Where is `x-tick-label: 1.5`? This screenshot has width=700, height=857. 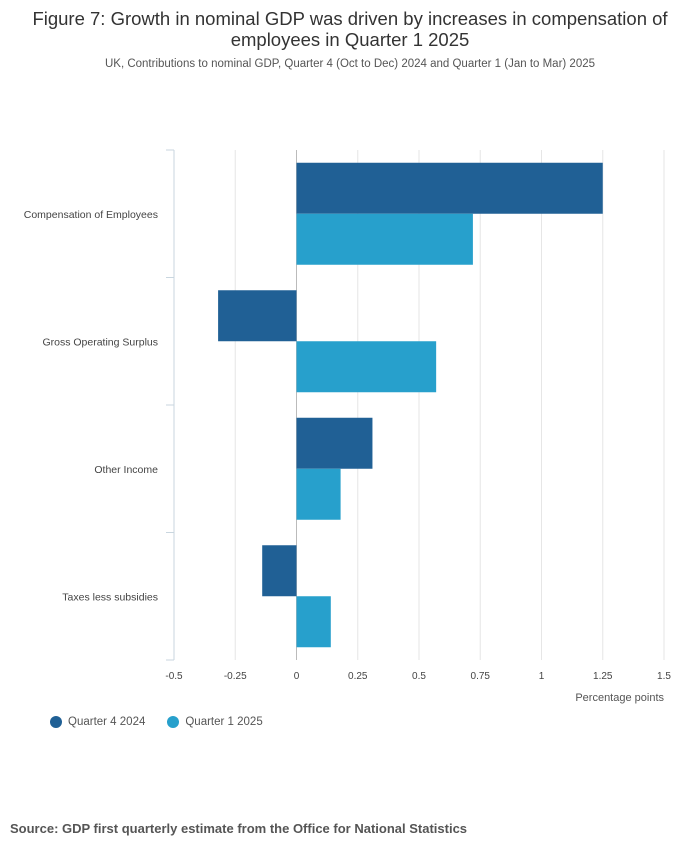 x-tick-label: 1.5 is located at coordinates (664, 676).